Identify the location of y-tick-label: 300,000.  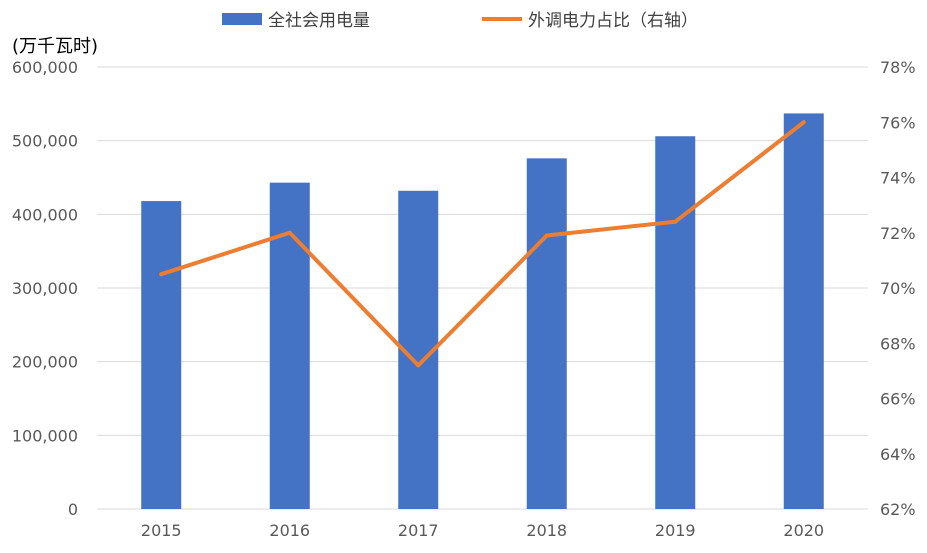
(45, 288).